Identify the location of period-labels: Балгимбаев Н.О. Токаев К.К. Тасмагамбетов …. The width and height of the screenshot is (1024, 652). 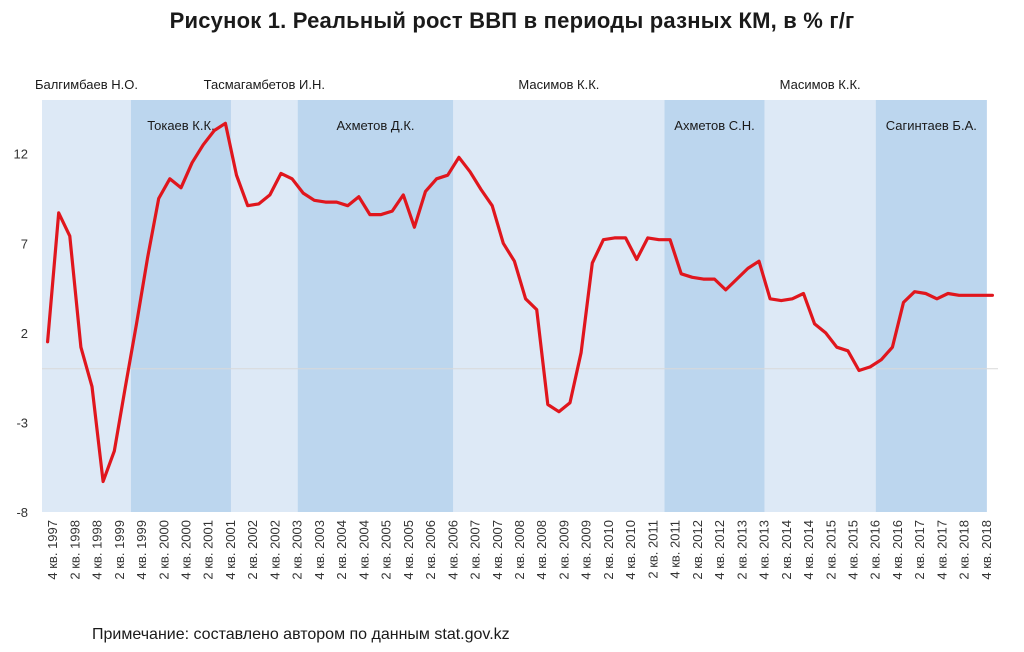
(506, 105).